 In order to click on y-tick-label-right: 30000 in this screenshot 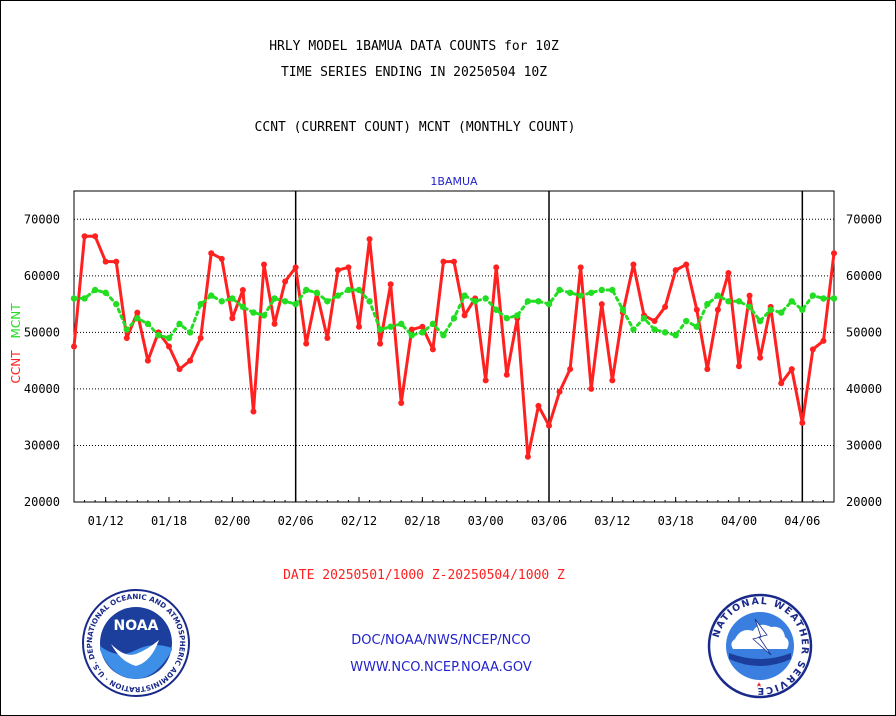, I will do `click(864, 445)`.